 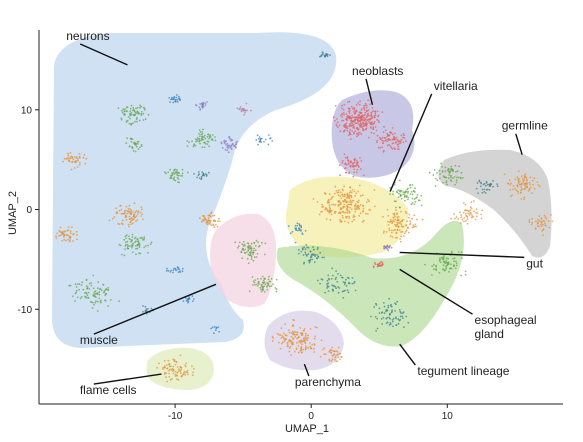 I want to click on cluster-label-neoblasts: neoblasts, so click(x=377, y=71).